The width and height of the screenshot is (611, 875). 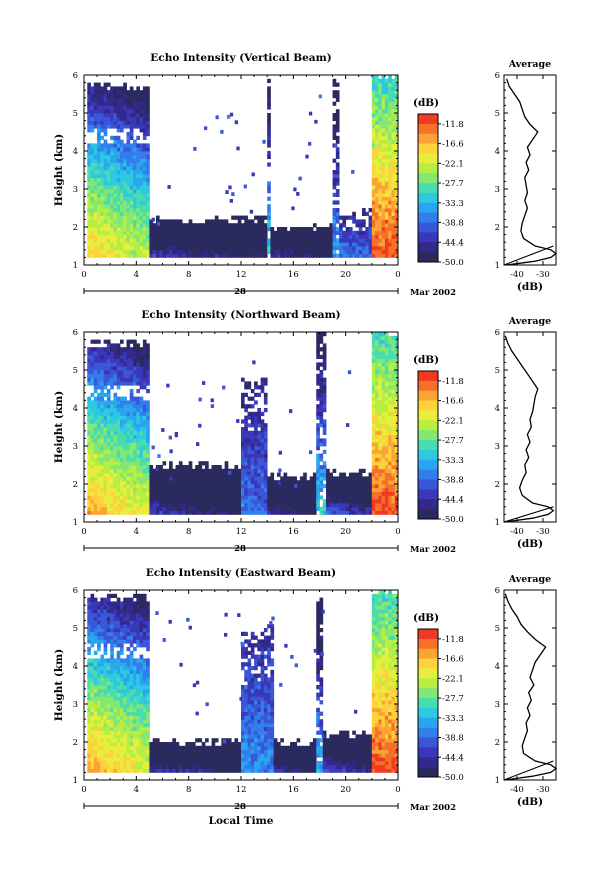 What do you see at coordinates (75, 190) in the screenshot?
I see `y-tick-label: 3` at bounding box center [75, 190].